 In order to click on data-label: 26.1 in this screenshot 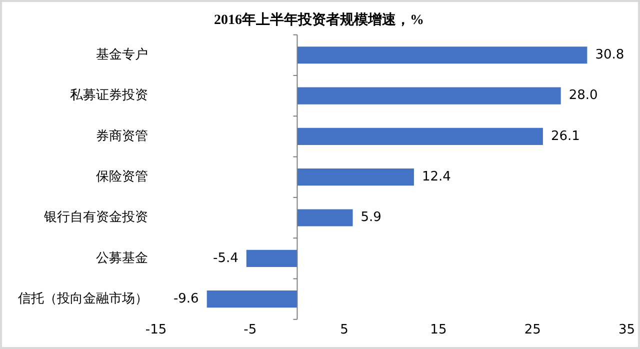, I will do `click(565, 136)`.